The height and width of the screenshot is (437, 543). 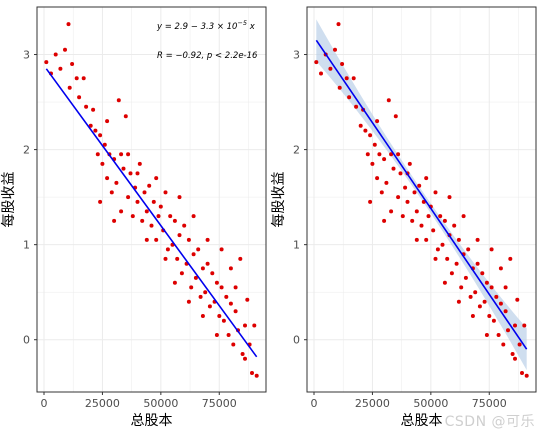 I want to click on x-tick-label: 25000, so click(x=102, y=403).